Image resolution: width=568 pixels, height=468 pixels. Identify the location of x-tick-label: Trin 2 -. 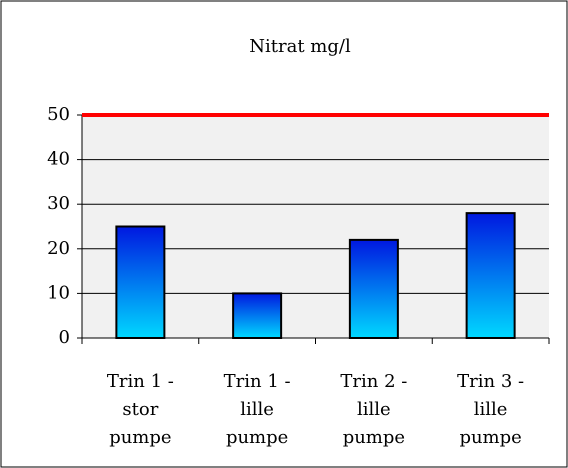
(373, 381).